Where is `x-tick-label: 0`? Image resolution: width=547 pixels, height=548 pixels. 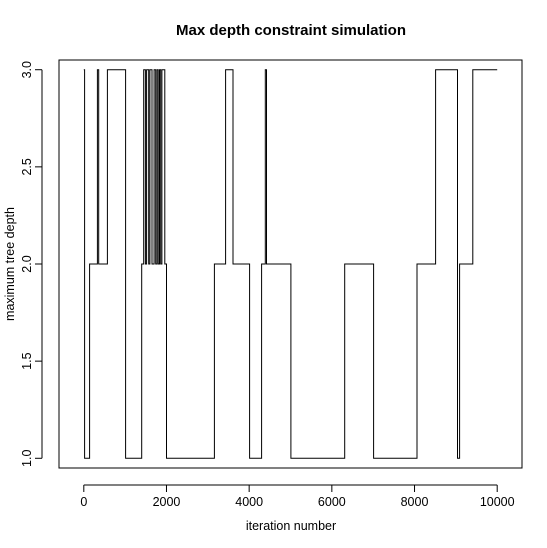 x-tick-label: 0 is located at coordinates (83, 502).